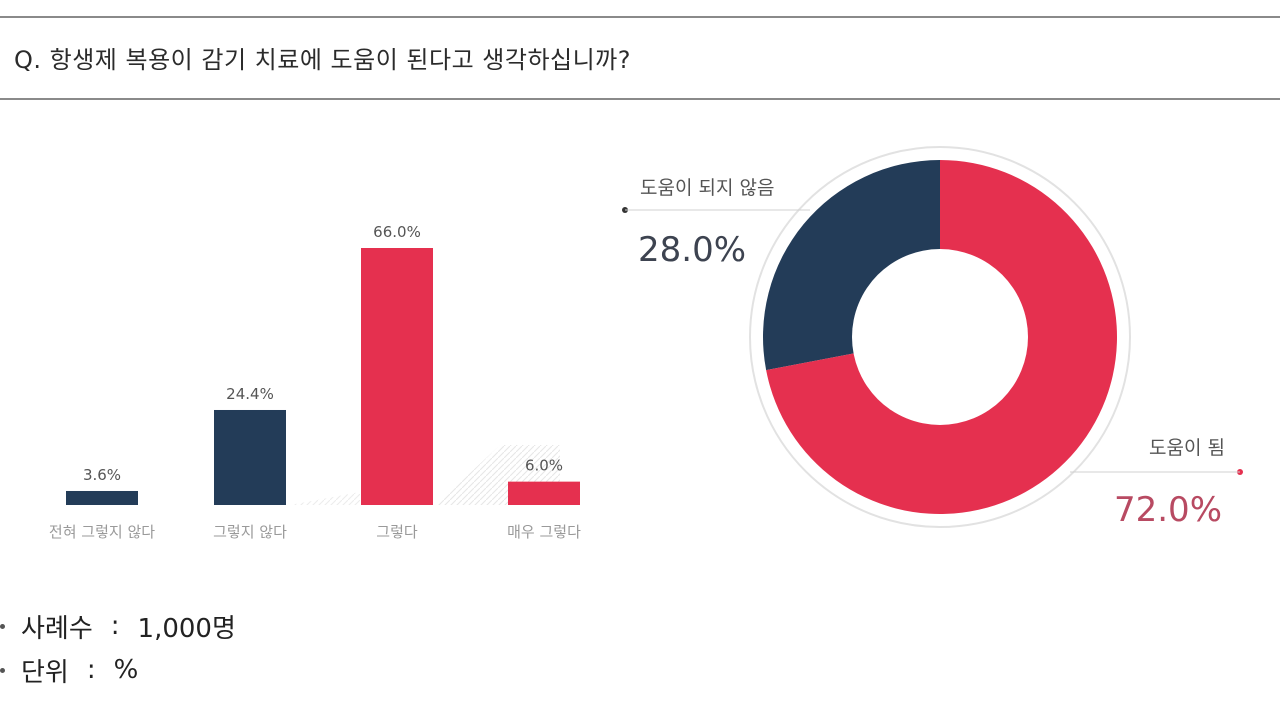 The width and height of the screenshot is (1280, 720). I want to click on note-label: 단위, so click(45, 672).